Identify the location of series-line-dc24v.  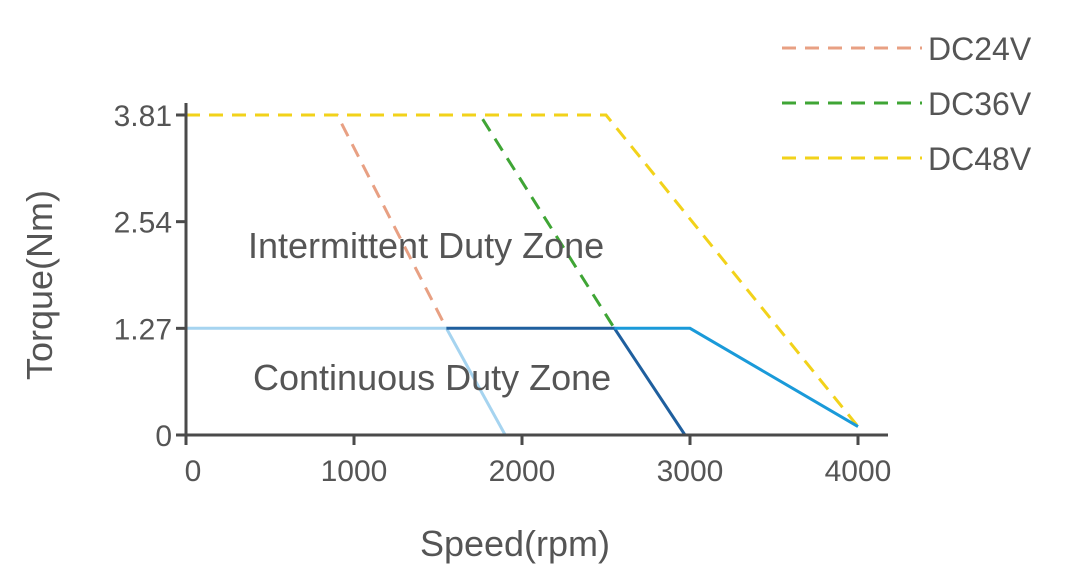
(317, 221).